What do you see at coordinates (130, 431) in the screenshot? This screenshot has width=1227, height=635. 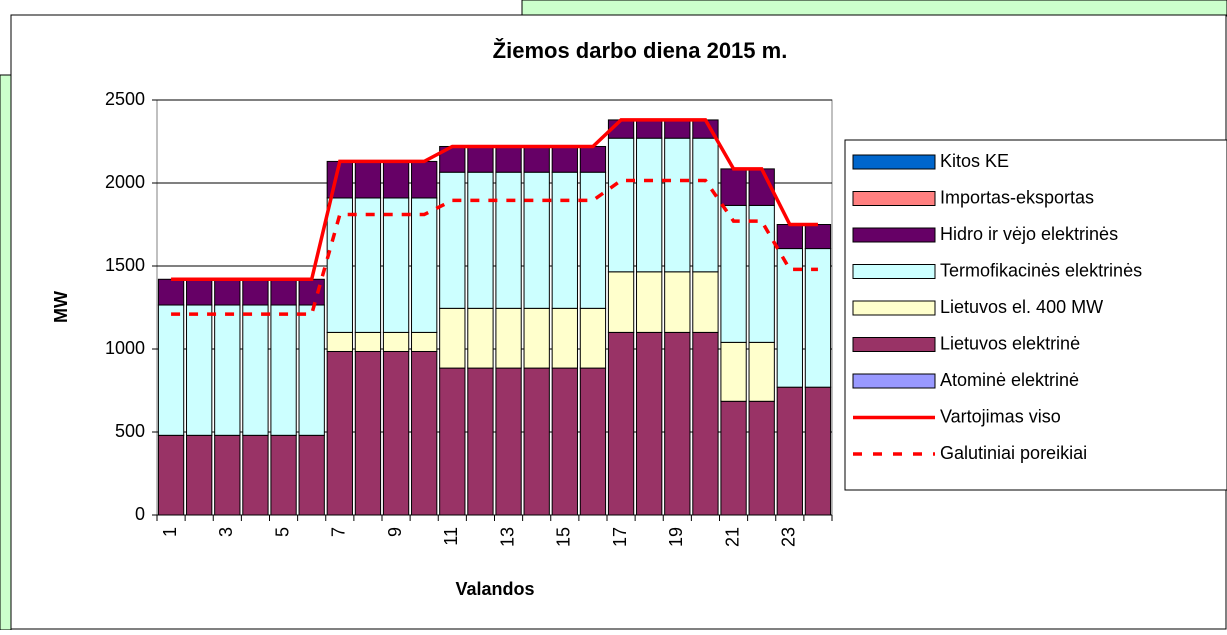 I see `y-tick-label: 500` at bounding box center [130, 431].